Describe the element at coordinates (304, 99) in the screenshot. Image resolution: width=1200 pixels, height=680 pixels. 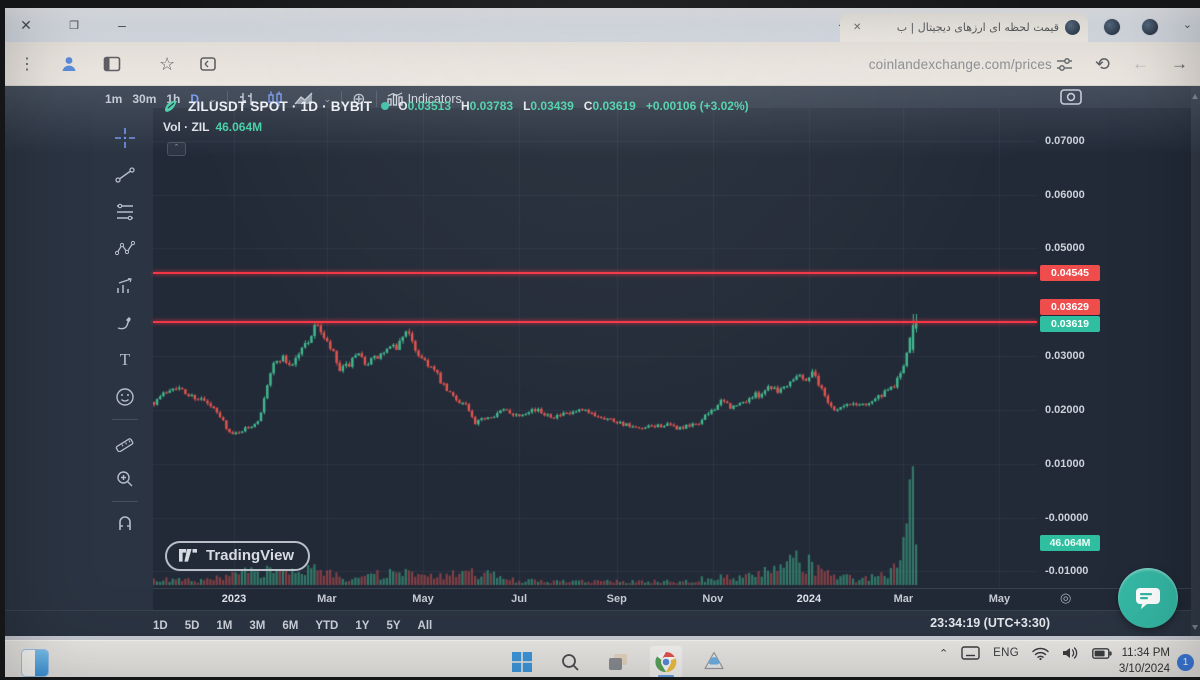
I see `area-style-icon` at that location.